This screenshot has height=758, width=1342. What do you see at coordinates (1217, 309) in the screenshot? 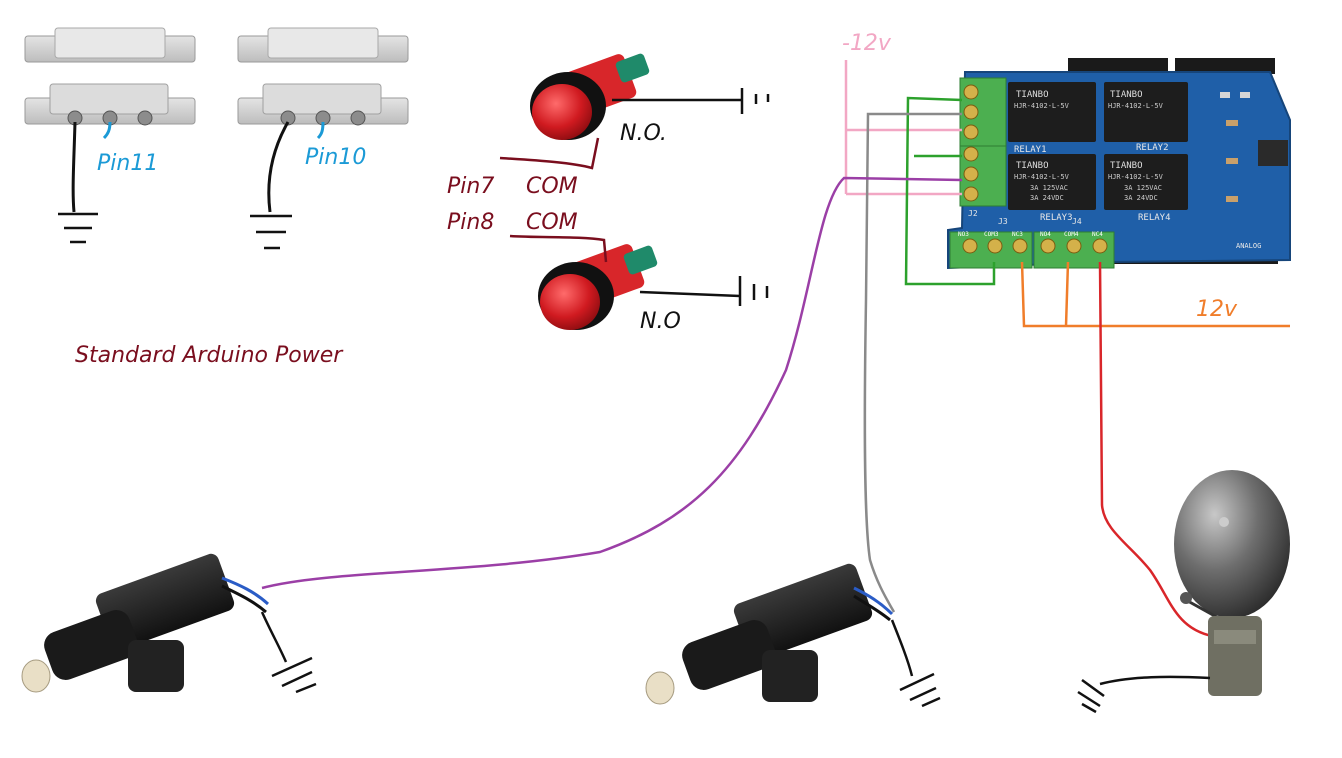
I see `label-plus12v: 12v` at bounding box center [1217, 309].